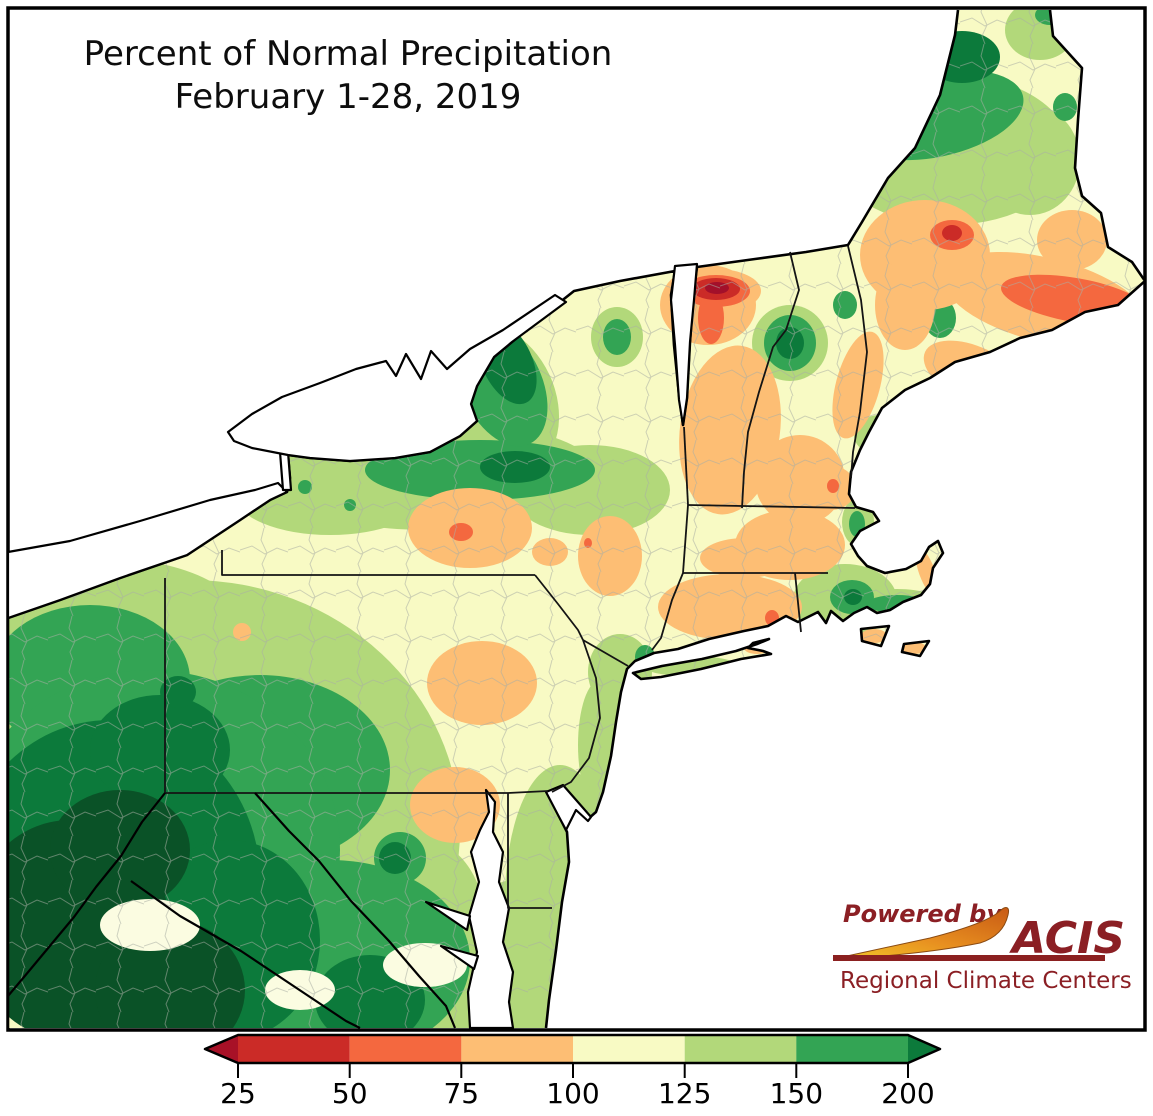 Image resolution: width=1153 pixels, height=1116 pixels. I want to click on potomac-estuary, so click(448, 916).